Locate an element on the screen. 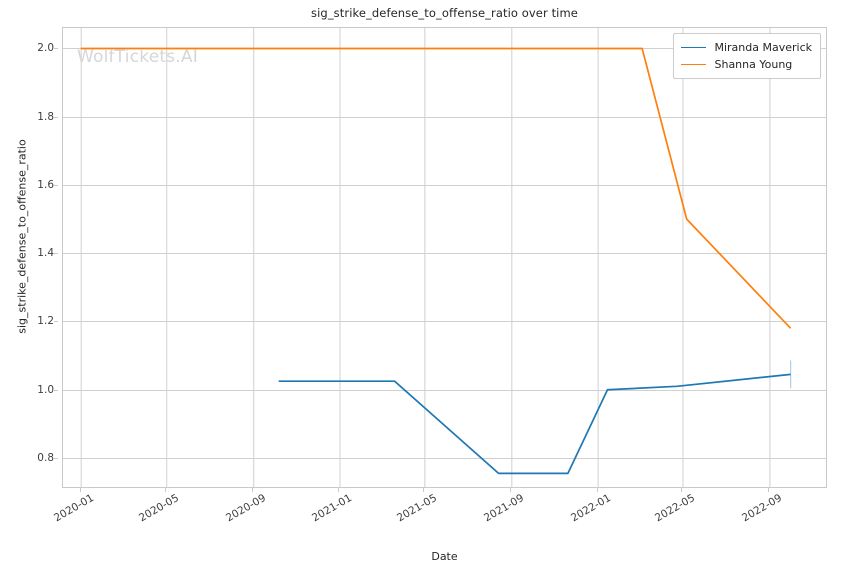 The image size is (844, 575). x-axis-label: Date is located at coordinates (444, 556).